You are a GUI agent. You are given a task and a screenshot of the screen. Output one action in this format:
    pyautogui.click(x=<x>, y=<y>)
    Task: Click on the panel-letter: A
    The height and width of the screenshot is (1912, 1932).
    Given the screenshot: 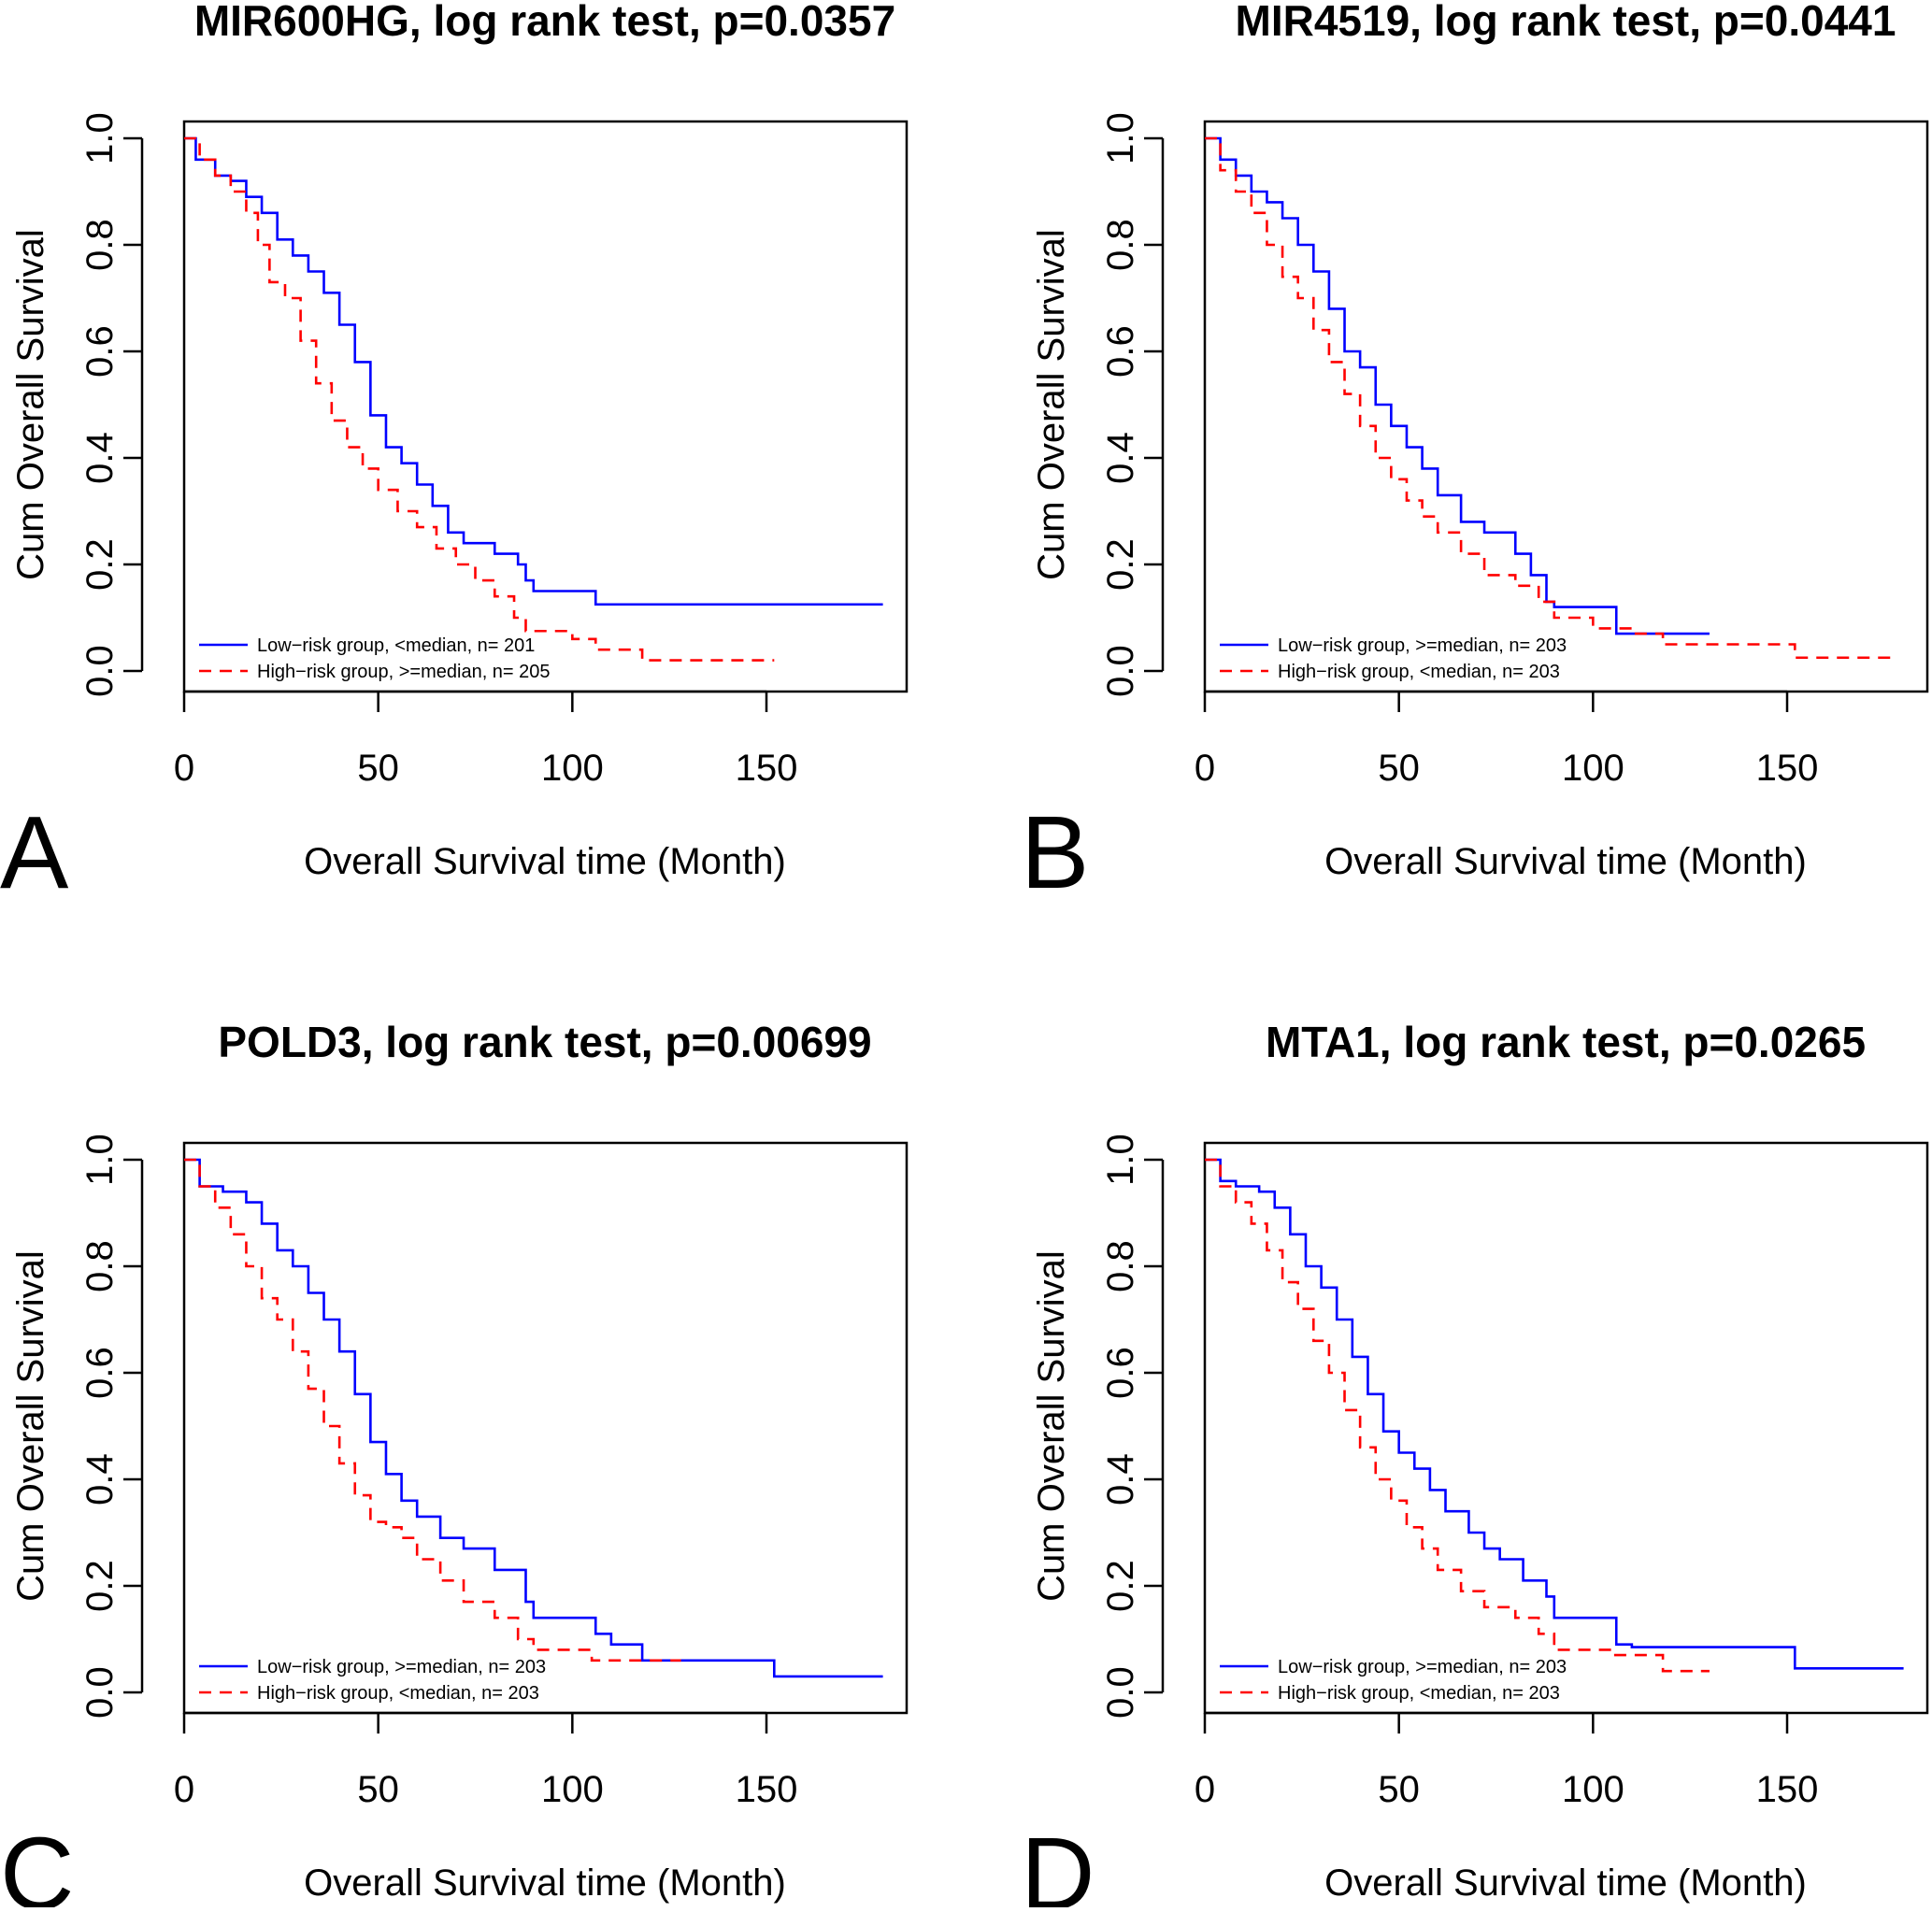 What is the action you would take?
    pyautogui.click(x=34, y=852)
    